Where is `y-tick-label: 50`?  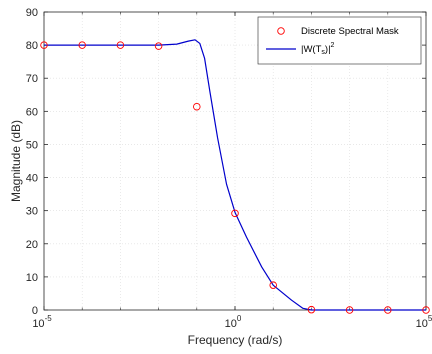 y-tick-label: 50 is located at coordinates (32, 145).